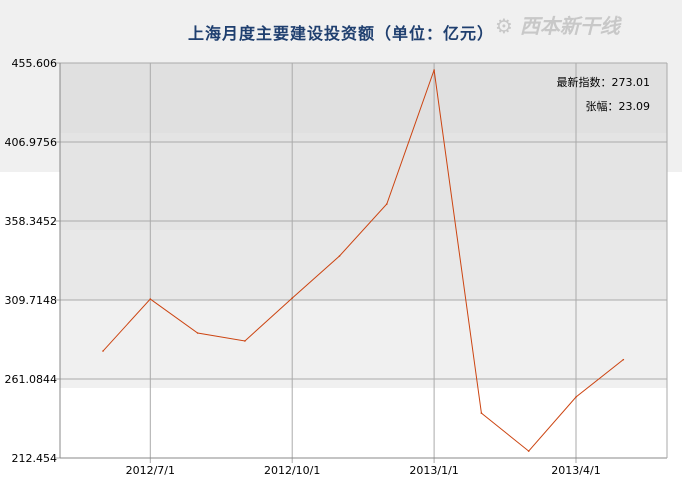 The width and height of the screenshot is (682, 492). Describe the element at coordinates (575, 470) in the screenshot. I see `x-tick-label: 2013/4/1` at that location.